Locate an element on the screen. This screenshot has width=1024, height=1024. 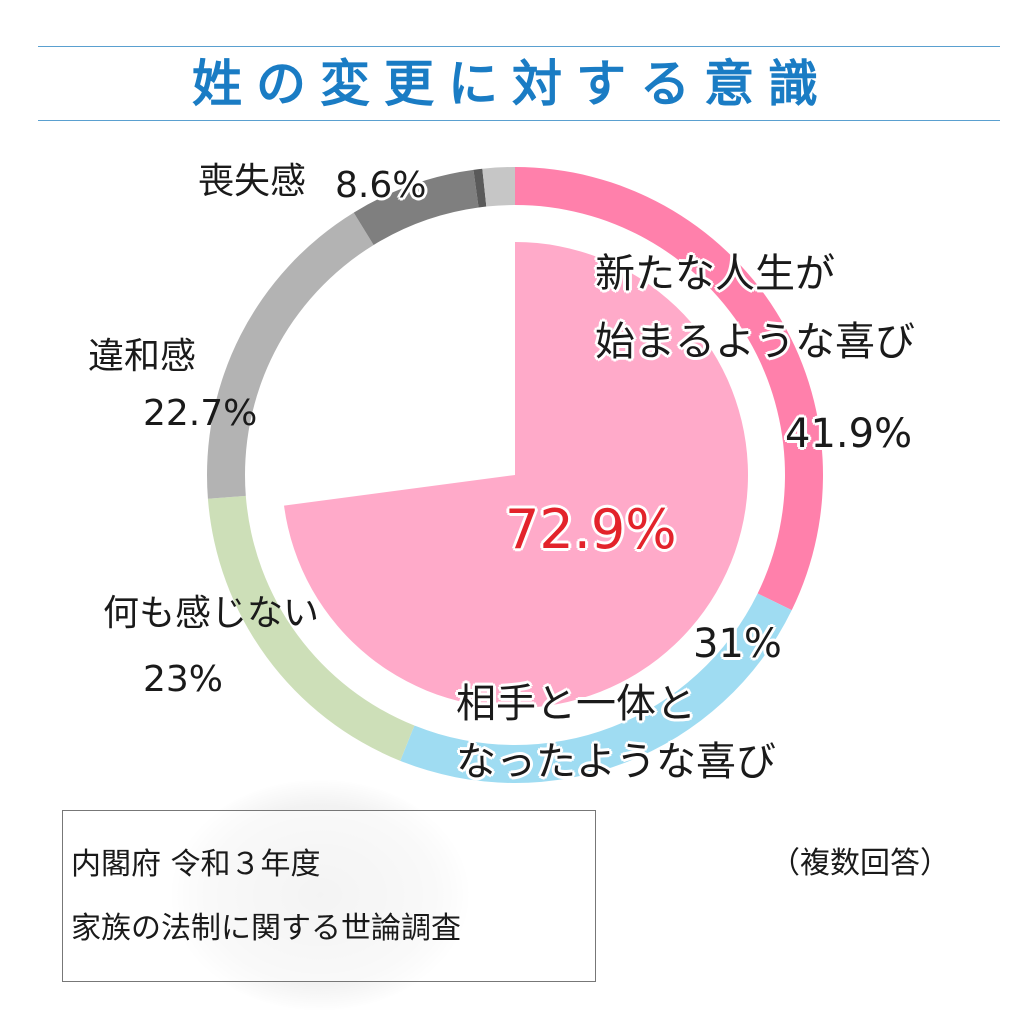
label-joy-new-value: 41.9% is located at coordinates (849, 434).